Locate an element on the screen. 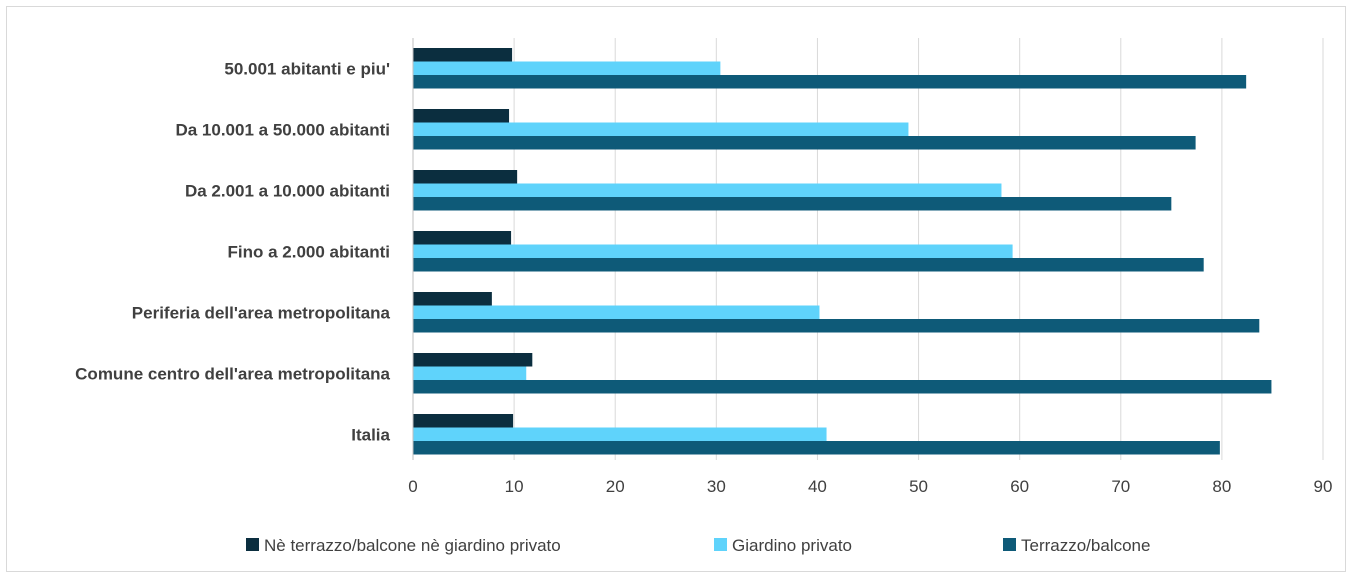 This screenshot has height=578, width=1353. x-tick-label: 90 is located at coordinates (1323, 486).